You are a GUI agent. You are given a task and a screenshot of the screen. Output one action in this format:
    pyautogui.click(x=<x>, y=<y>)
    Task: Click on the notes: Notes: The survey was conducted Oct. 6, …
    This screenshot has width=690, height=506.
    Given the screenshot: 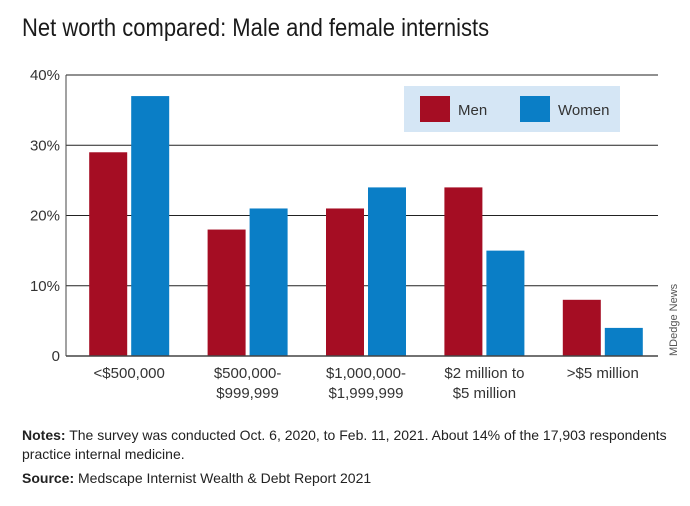 What is the action you would take?
    pyautogui.click(x=347, y=445)
    